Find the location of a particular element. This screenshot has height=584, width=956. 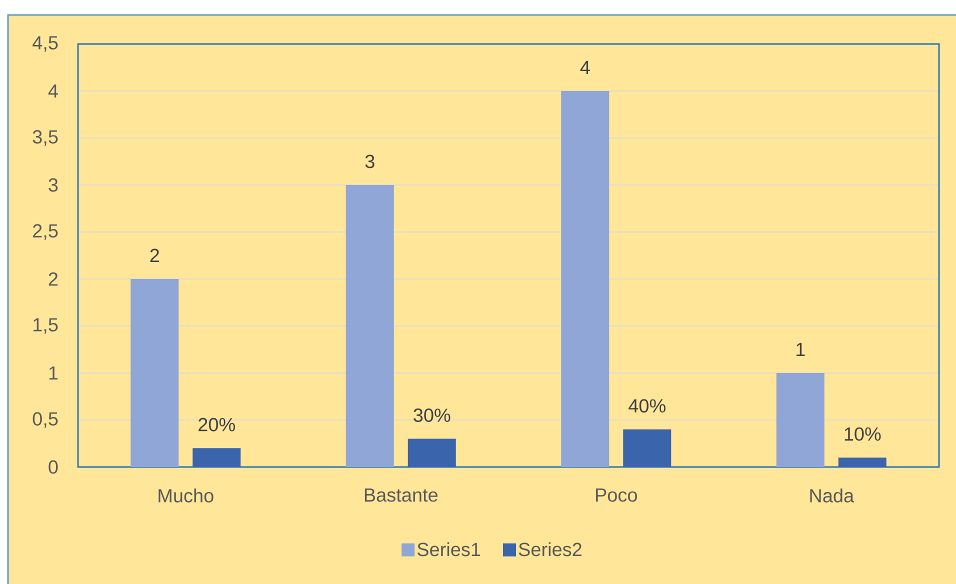

data-label: 10% is located at coordinates (862, 434).